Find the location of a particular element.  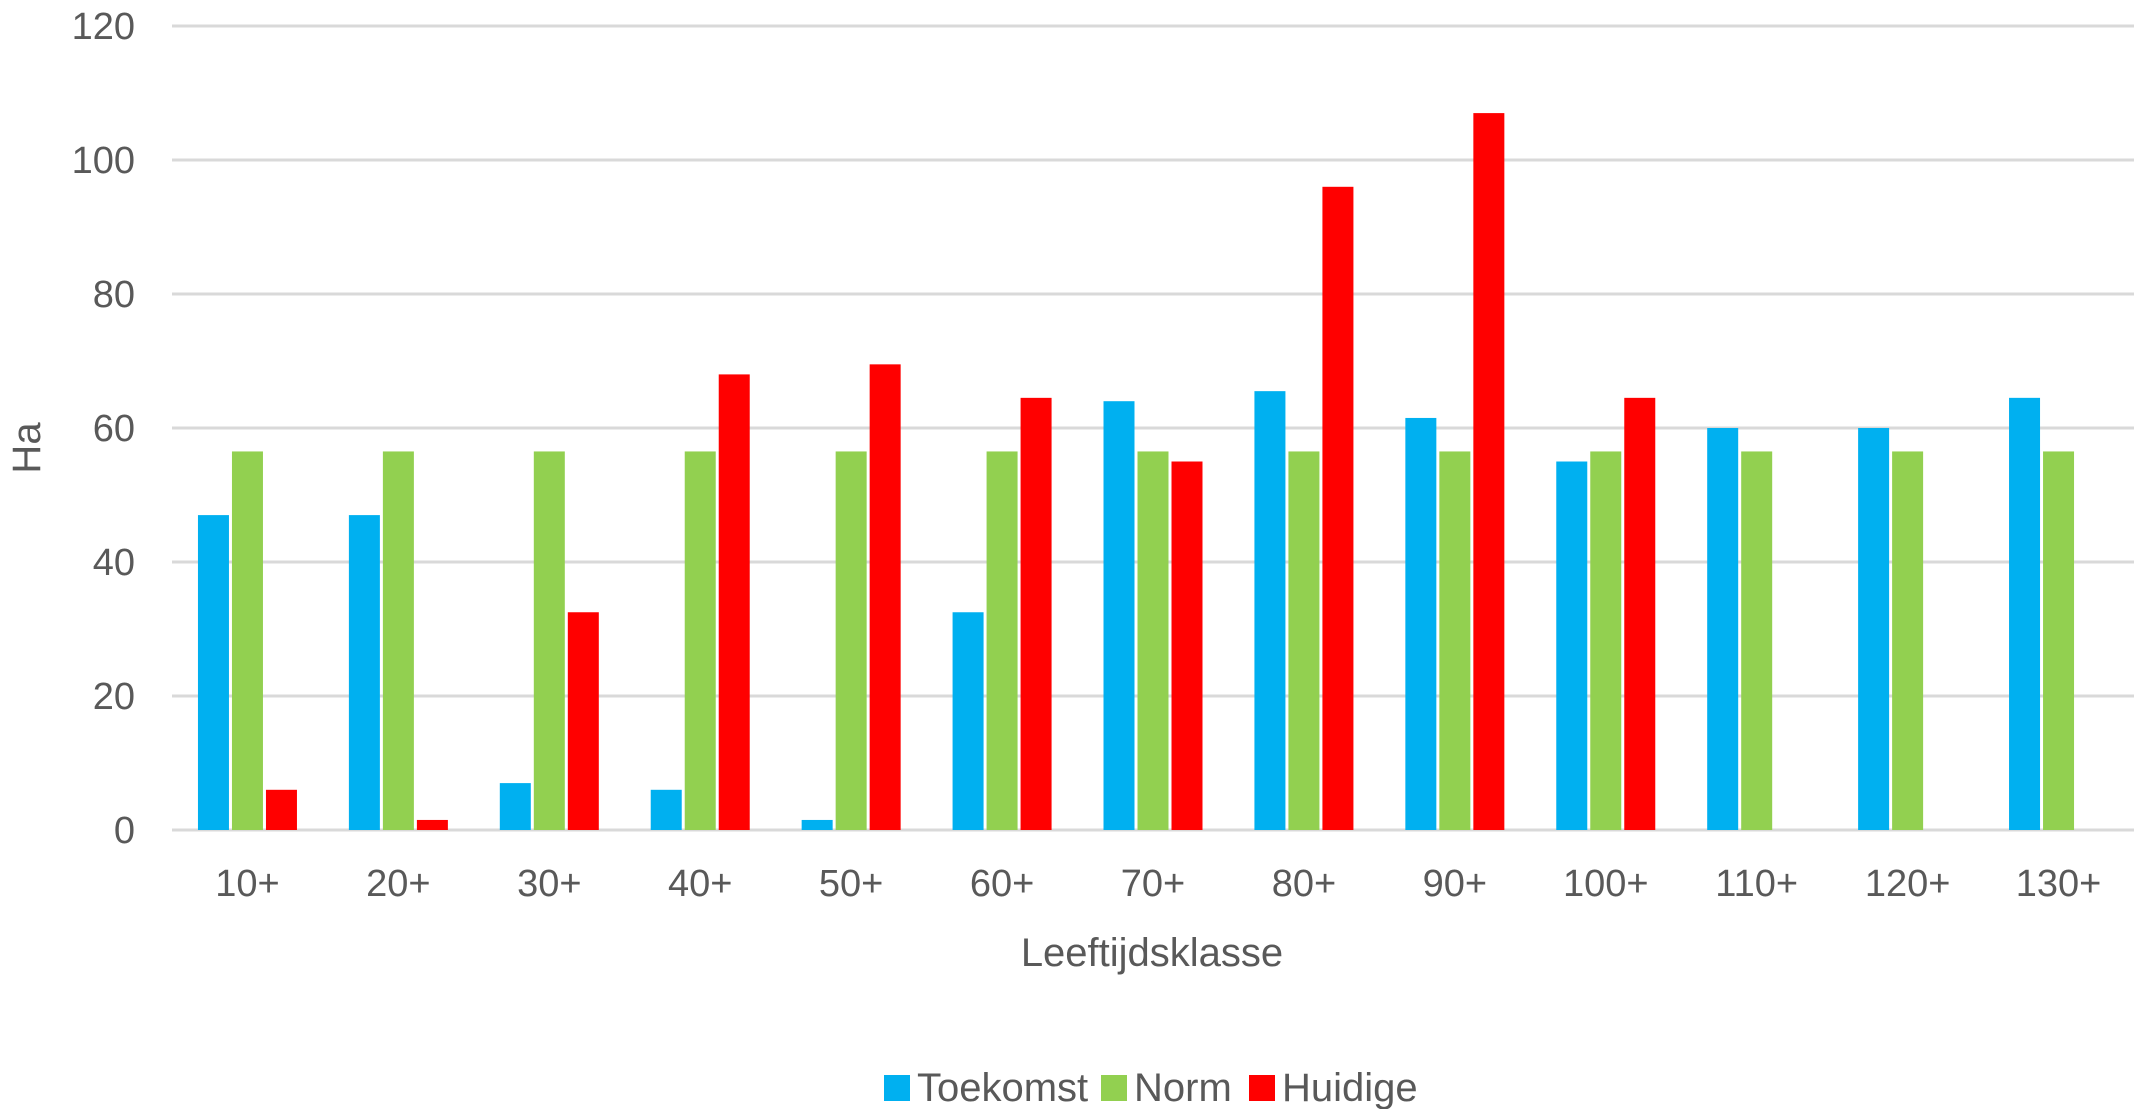

bar-norm-50plus is located at coordinates (851, 640).